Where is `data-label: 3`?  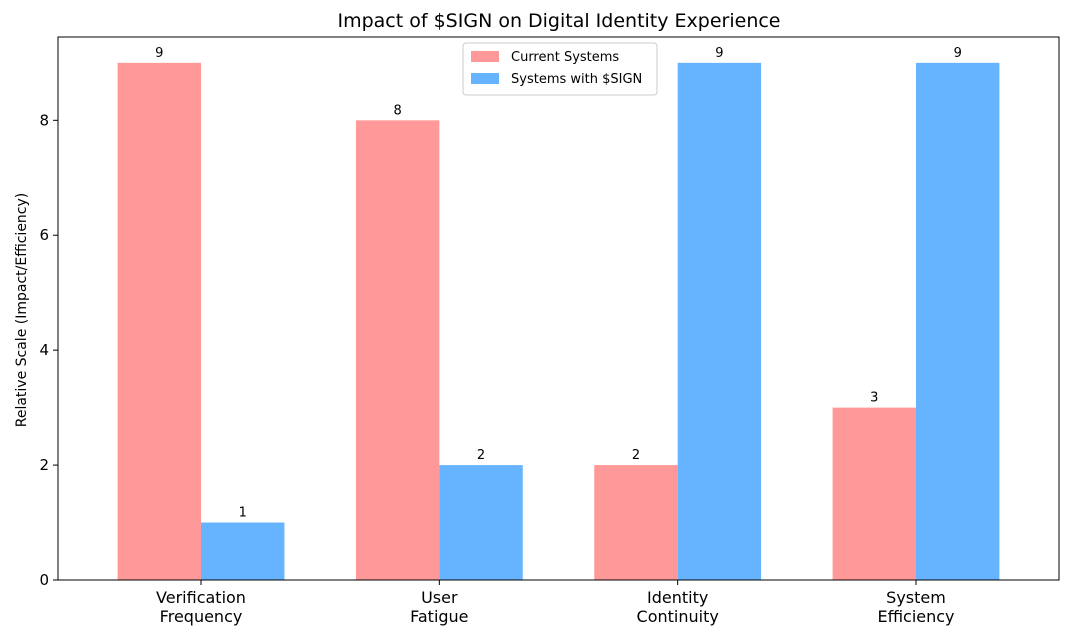 data-label: 3 is located at coordinates (874, 398).